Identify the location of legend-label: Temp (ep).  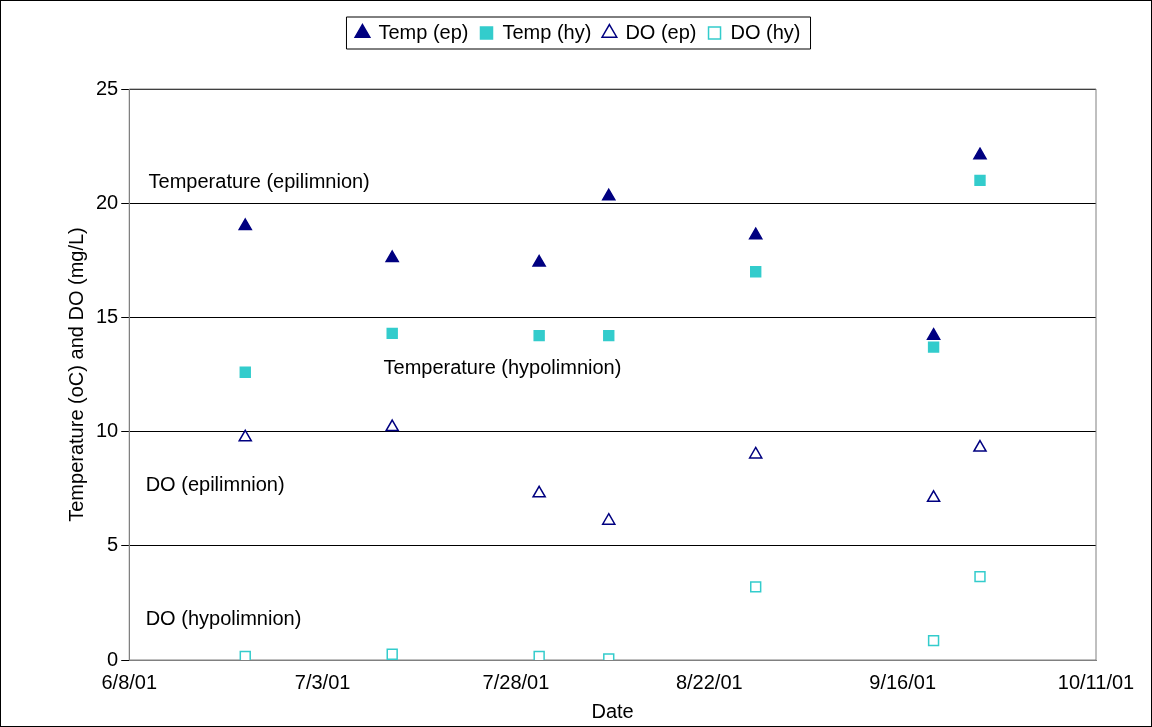
(423, 31).